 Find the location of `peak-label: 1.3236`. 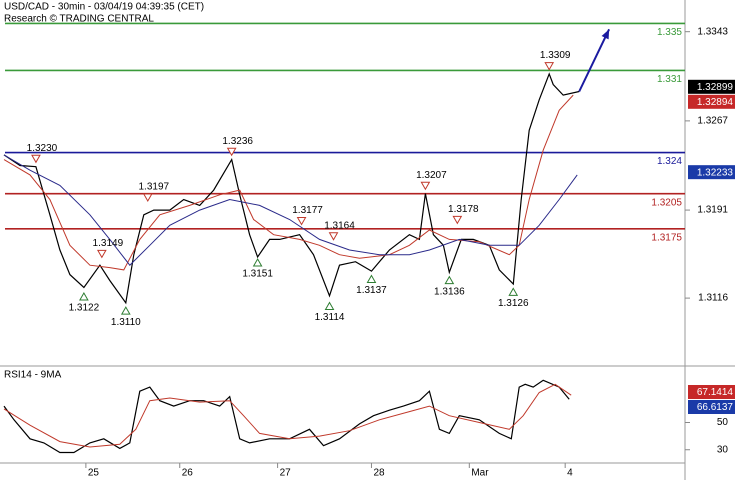

peak-label: 1.3236 is located at coordinates (237, 141).